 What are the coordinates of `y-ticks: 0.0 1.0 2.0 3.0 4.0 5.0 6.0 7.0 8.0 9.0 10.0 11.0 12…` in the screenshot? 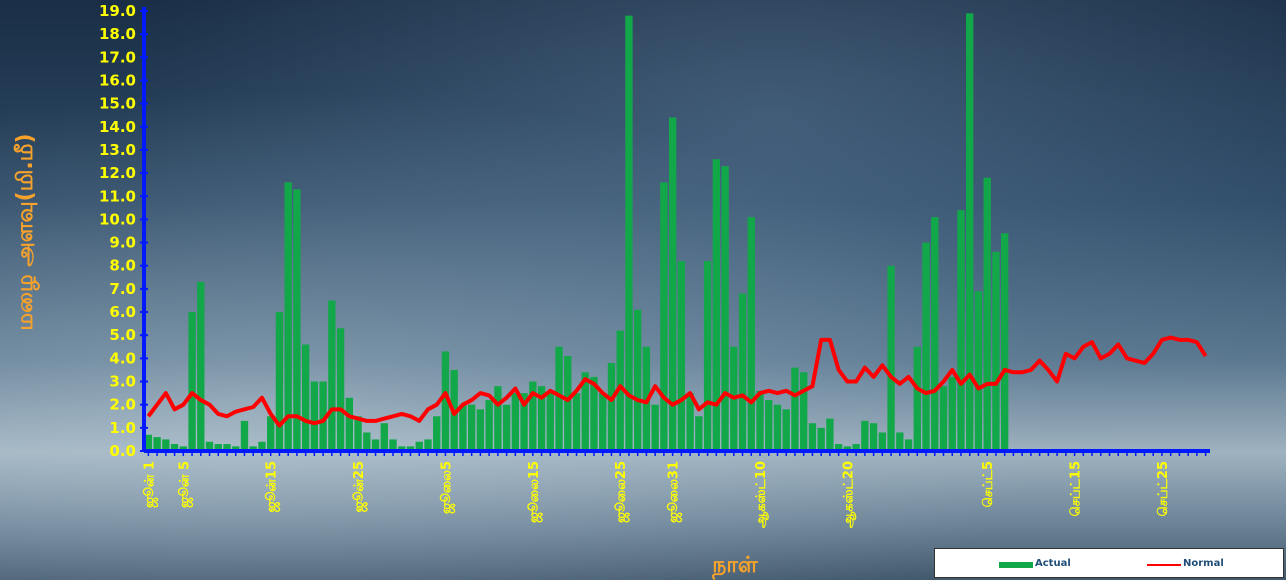 It's located at (123, 231).